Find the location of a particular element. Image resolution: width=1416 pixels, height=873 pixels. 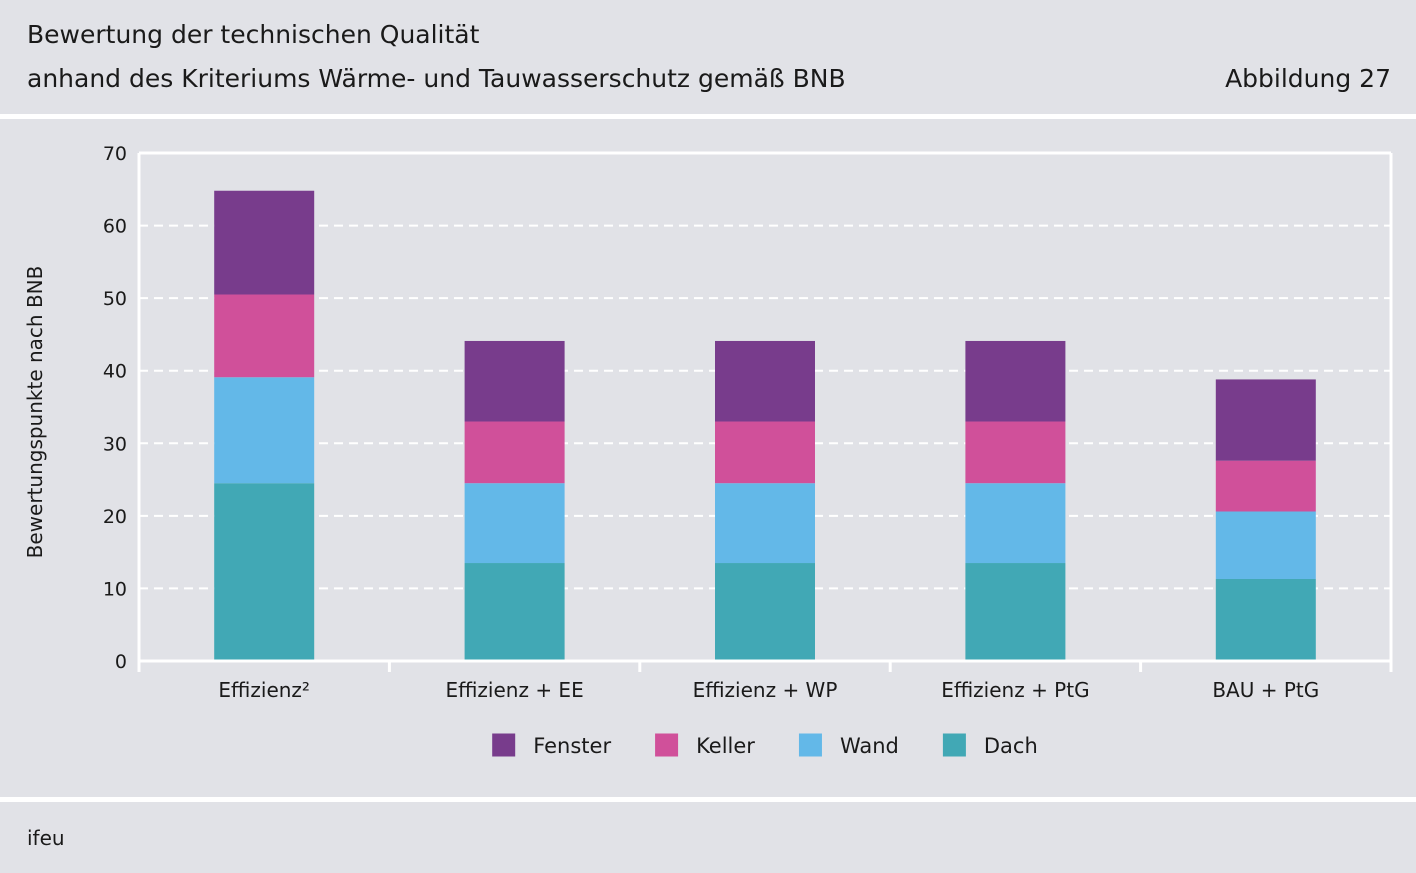

legend-label-fenster: Fenster is located at coordinates (572, 746).